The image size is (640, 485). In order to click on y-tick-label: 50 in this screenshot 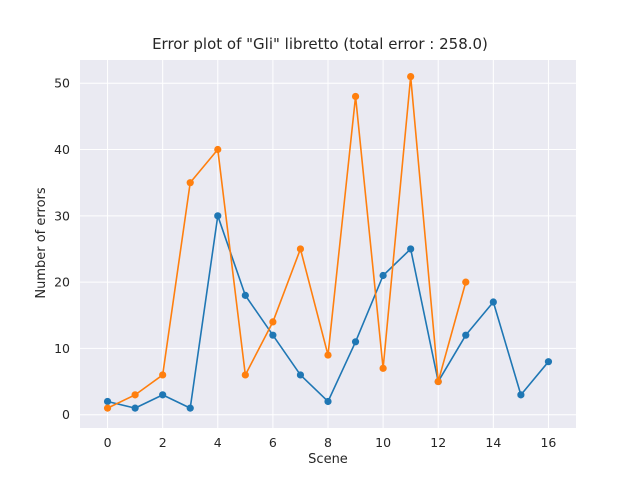, I will do `click(62, 83)`.